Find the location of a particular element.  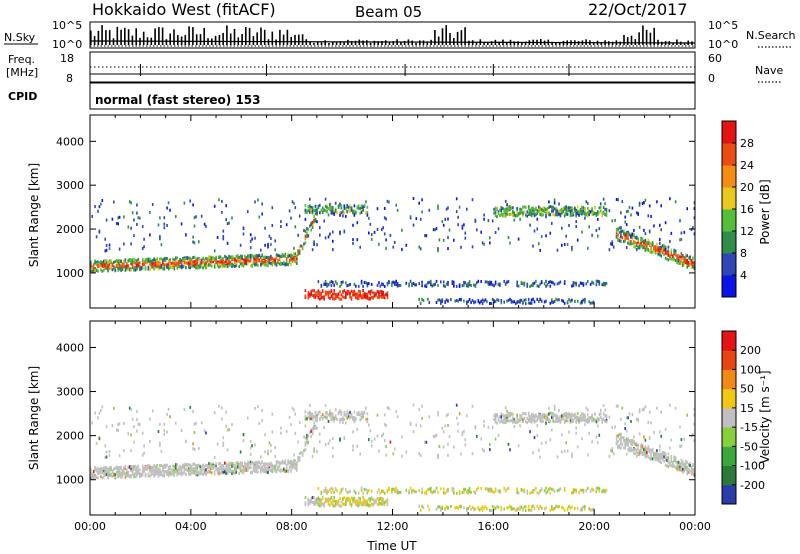

noise-bar is located at coordinates (355, 42).